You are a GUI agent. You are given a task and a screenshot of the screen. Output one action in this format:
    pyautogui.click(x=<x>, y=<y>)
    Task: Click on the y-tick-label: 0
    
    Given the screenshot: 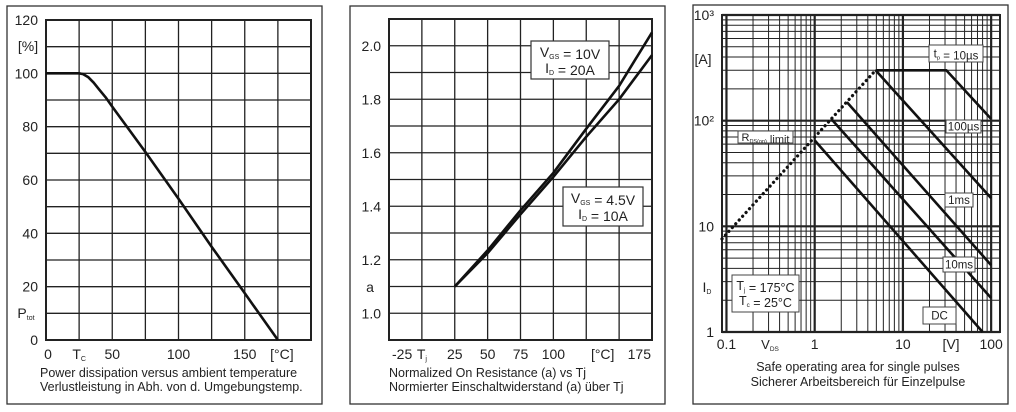 What is the action you would take?
    pyautogui.click(x=34, y=340)
    